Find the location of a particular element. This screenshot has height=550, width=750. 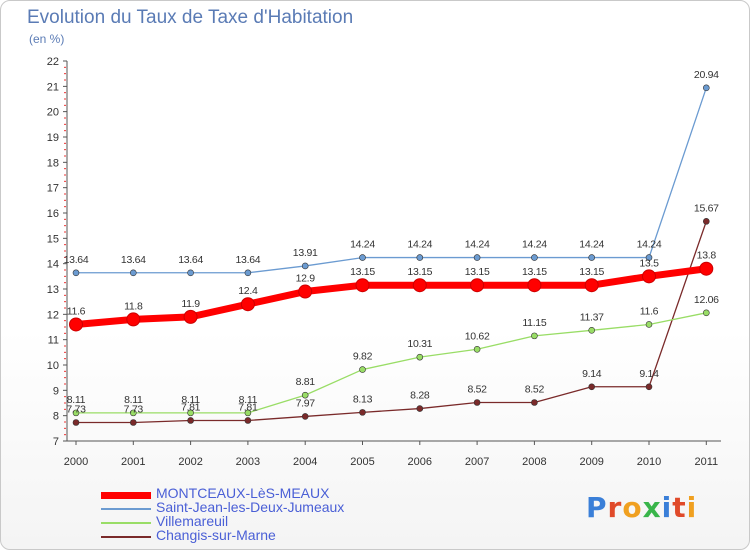

y-tick-label: 8 is located at coordinates (56, 417).